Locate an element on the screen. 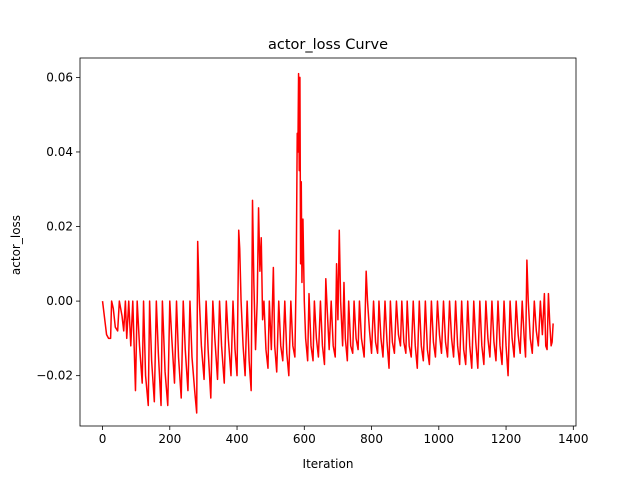  y-tick-label: 0.00 is located at coordinates (59, 301).